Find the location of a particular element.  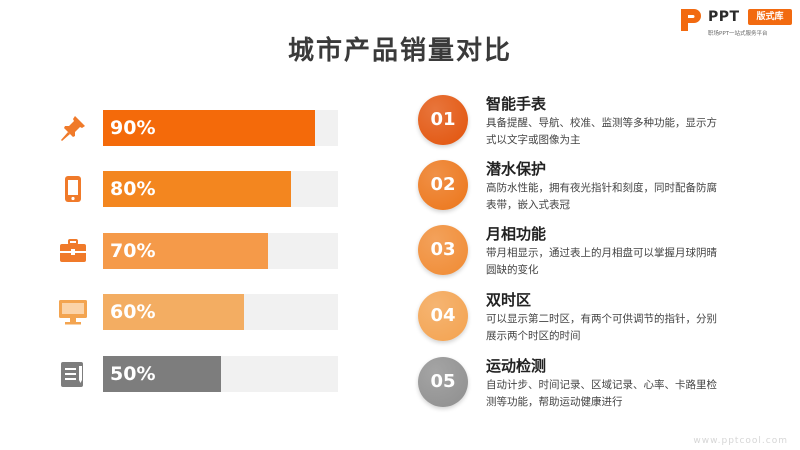

feature-description: 具备提醒、导航、校准、监测等多种功能，显示方式以文字或图像为主 is located at coordinates (601, 131).